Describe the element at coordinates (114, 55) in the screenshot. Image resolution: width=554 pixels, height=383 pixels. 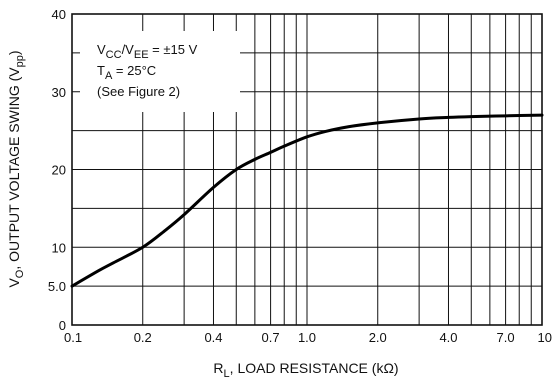
I see `note-vcc-sub: CC` at that location.